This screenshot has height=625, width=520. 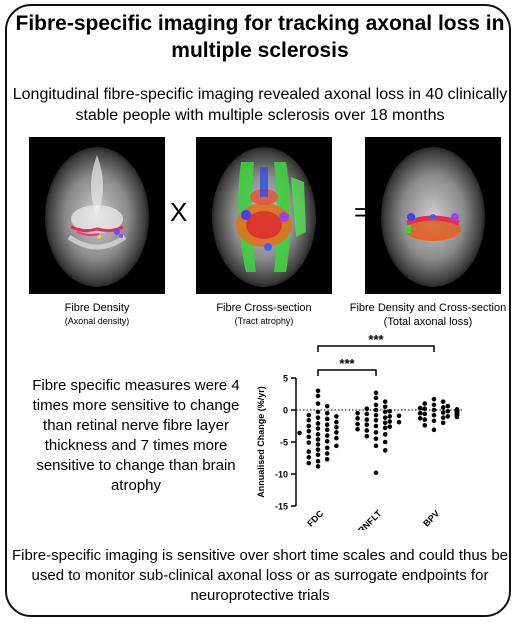 What do you see at coordinates (264, 321) in the screenshot?
I see `fibre-cross-section-sublabel: (Tract atrophy)` at bounding box center [264, 321].